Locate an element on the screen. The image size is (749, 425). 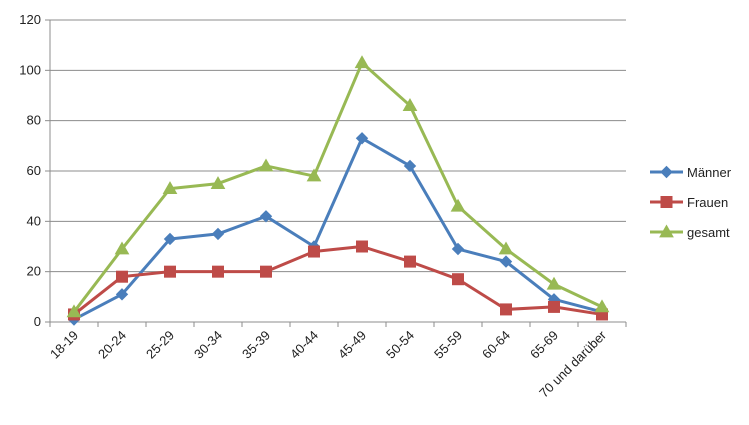
y-tick-label: 0 is located at coordinates (37, 321).